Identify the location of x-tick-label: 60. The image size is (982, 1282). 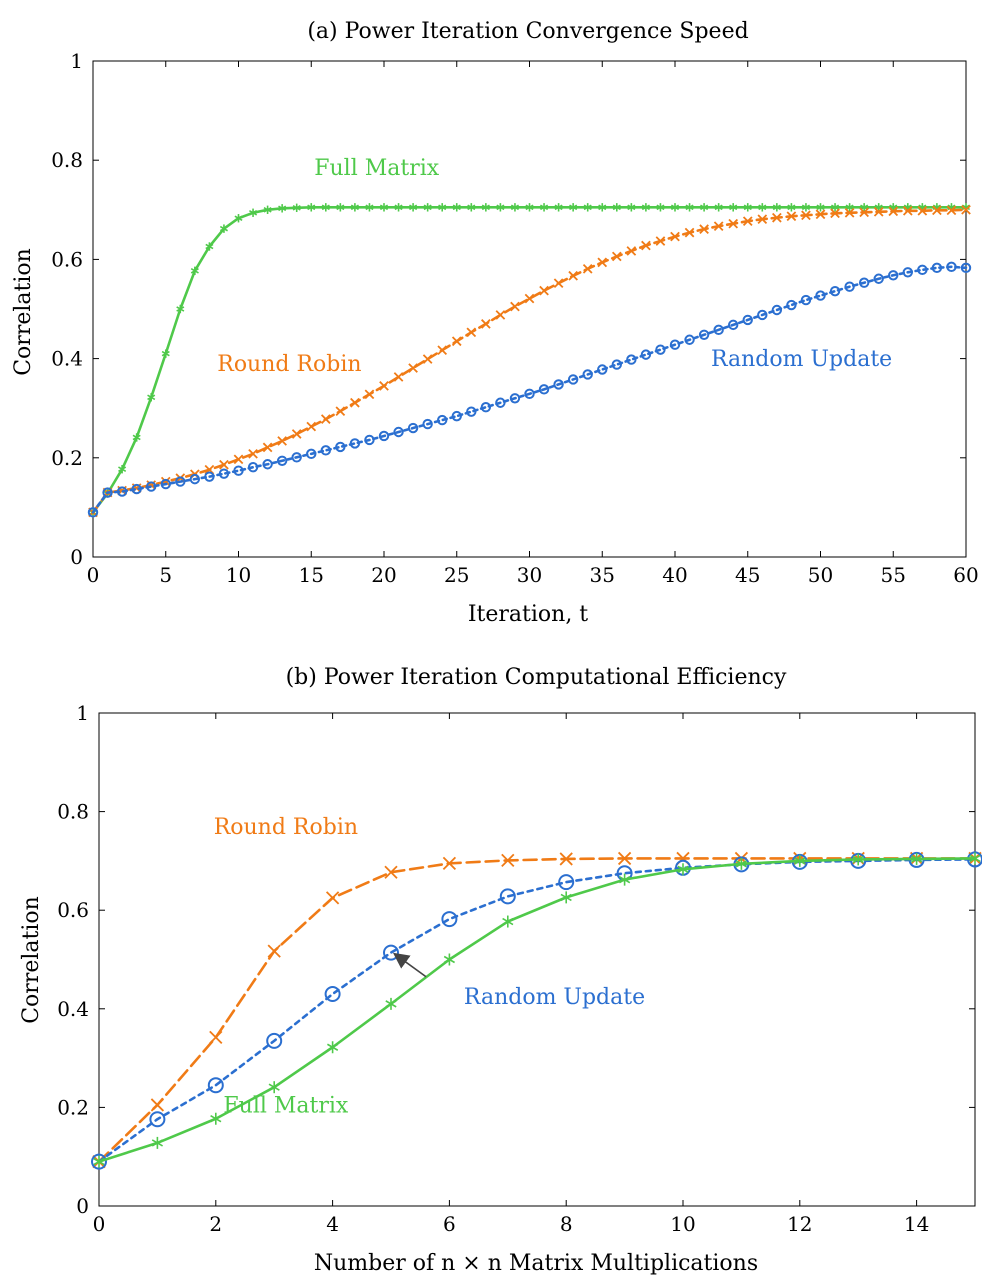
(965, 575).